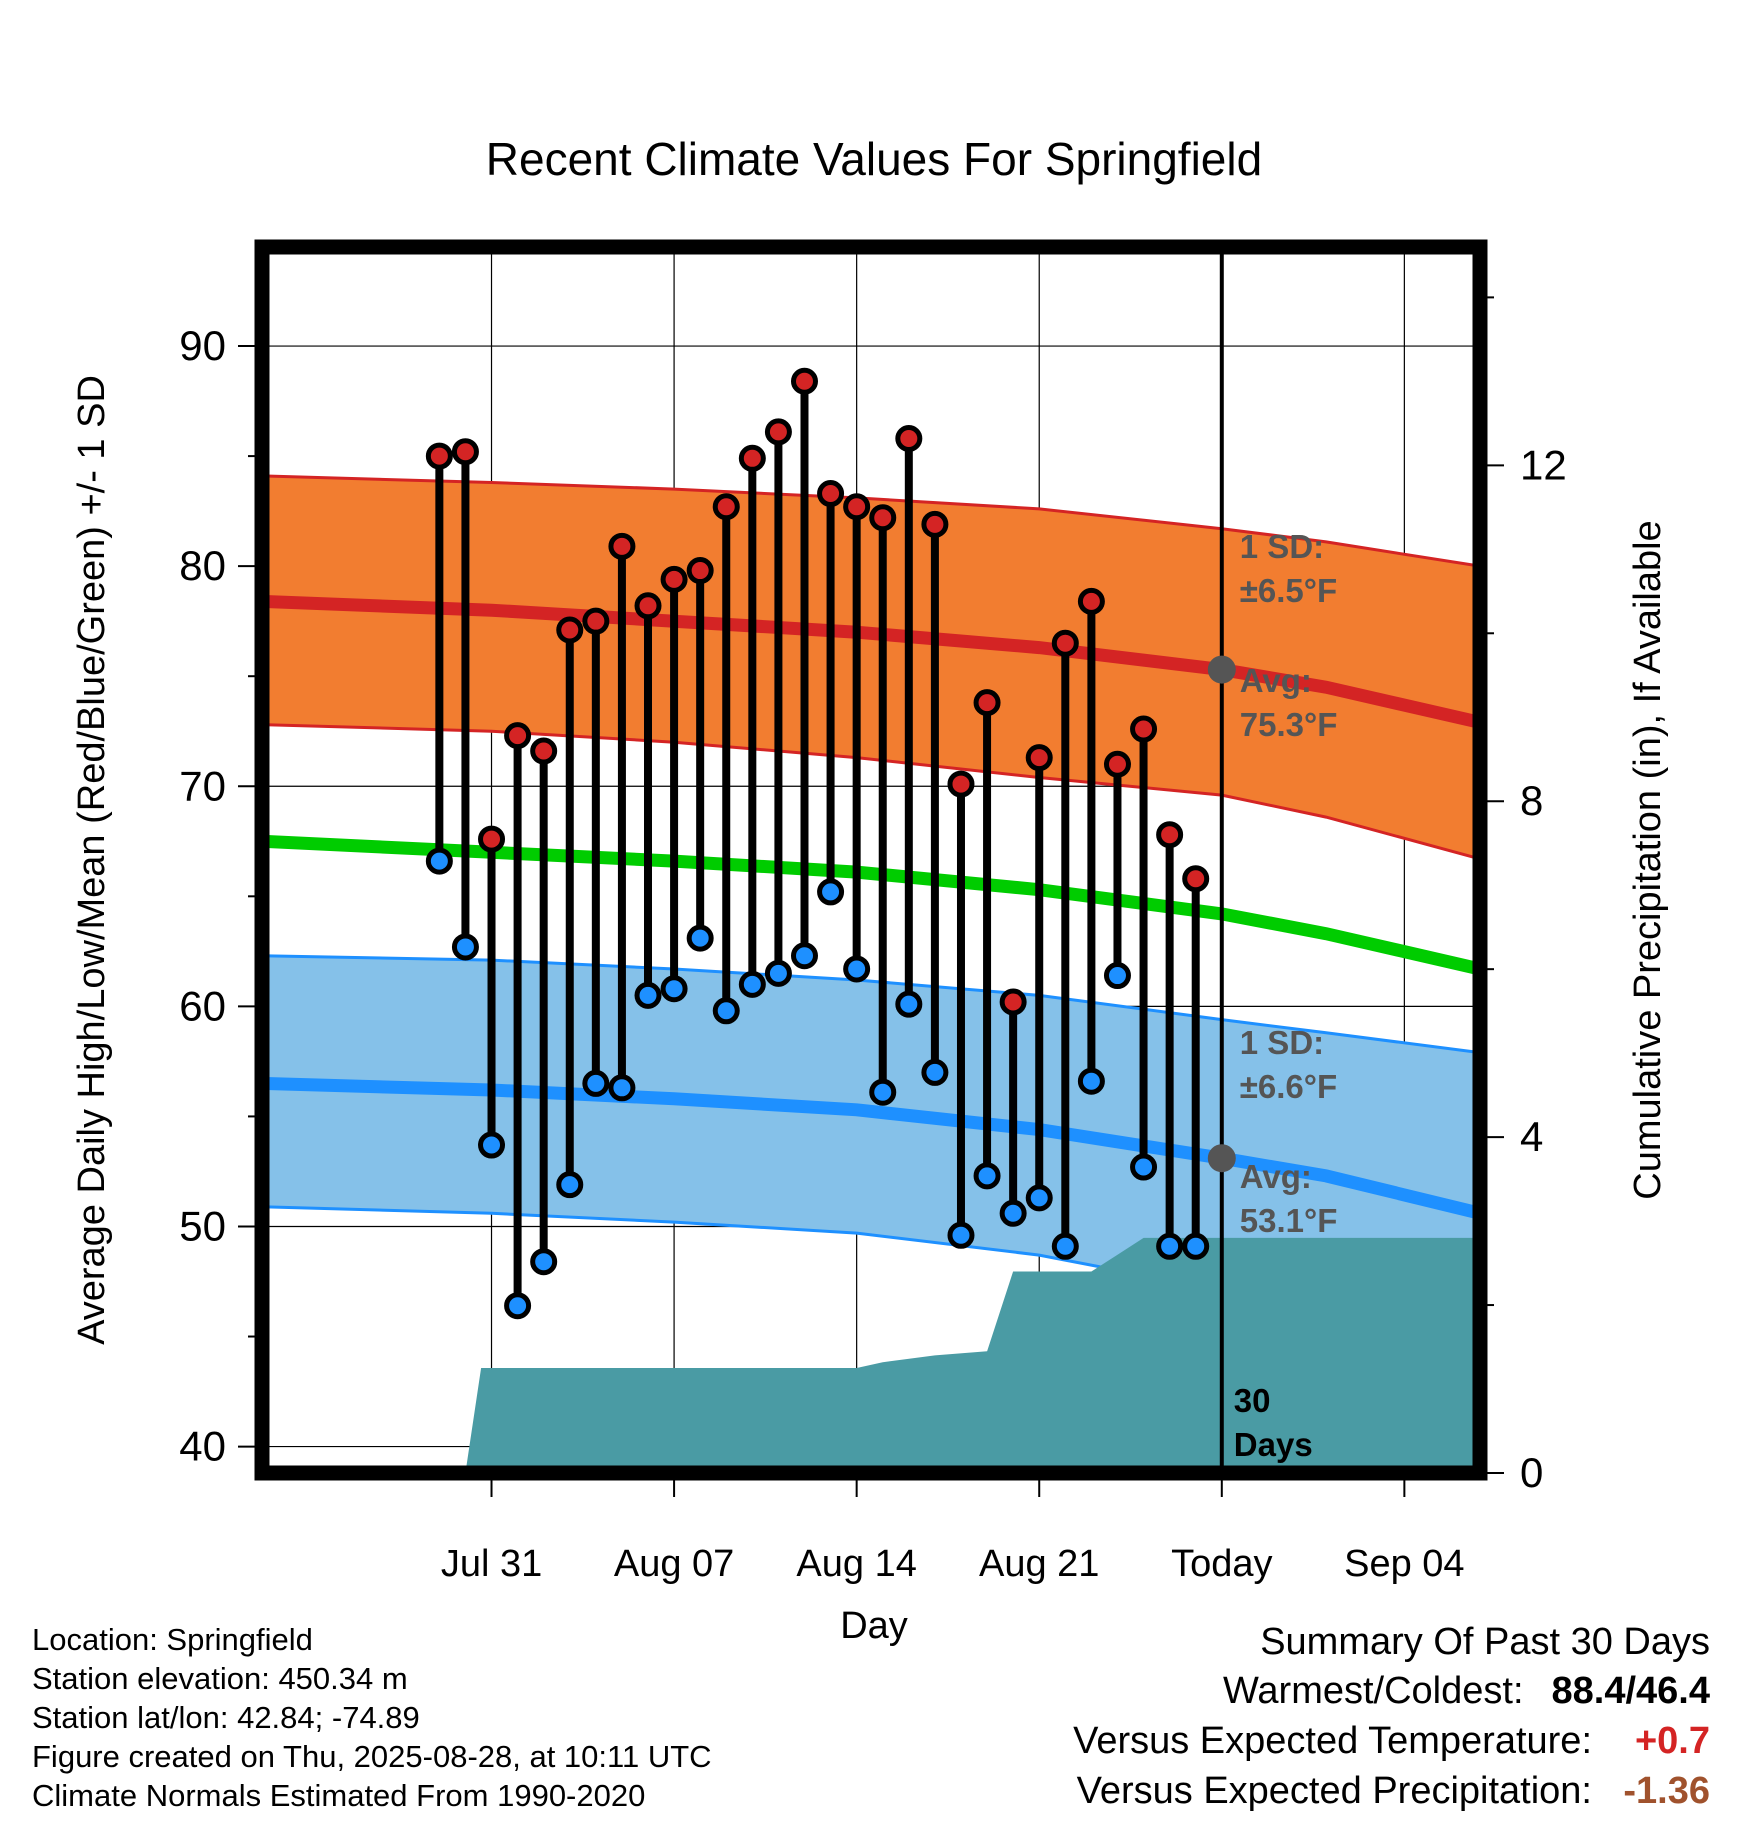 The width and height of the screenshot is (1748, 1828). I want to click on high-avg-label: Avg:, so click(1276, 680).